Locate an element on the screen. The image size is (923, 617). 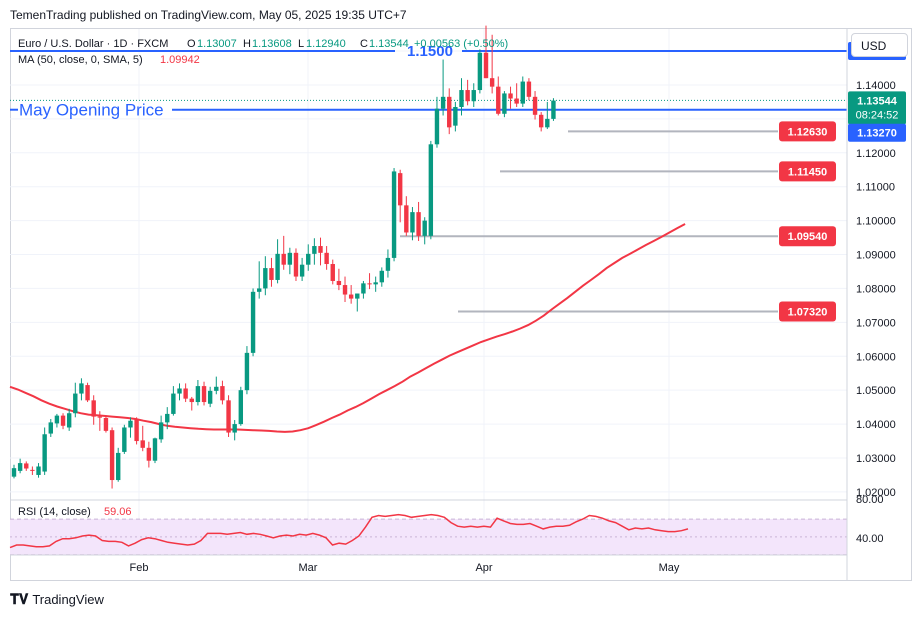
x-tick-label: May is located at coordinates (669, 568).